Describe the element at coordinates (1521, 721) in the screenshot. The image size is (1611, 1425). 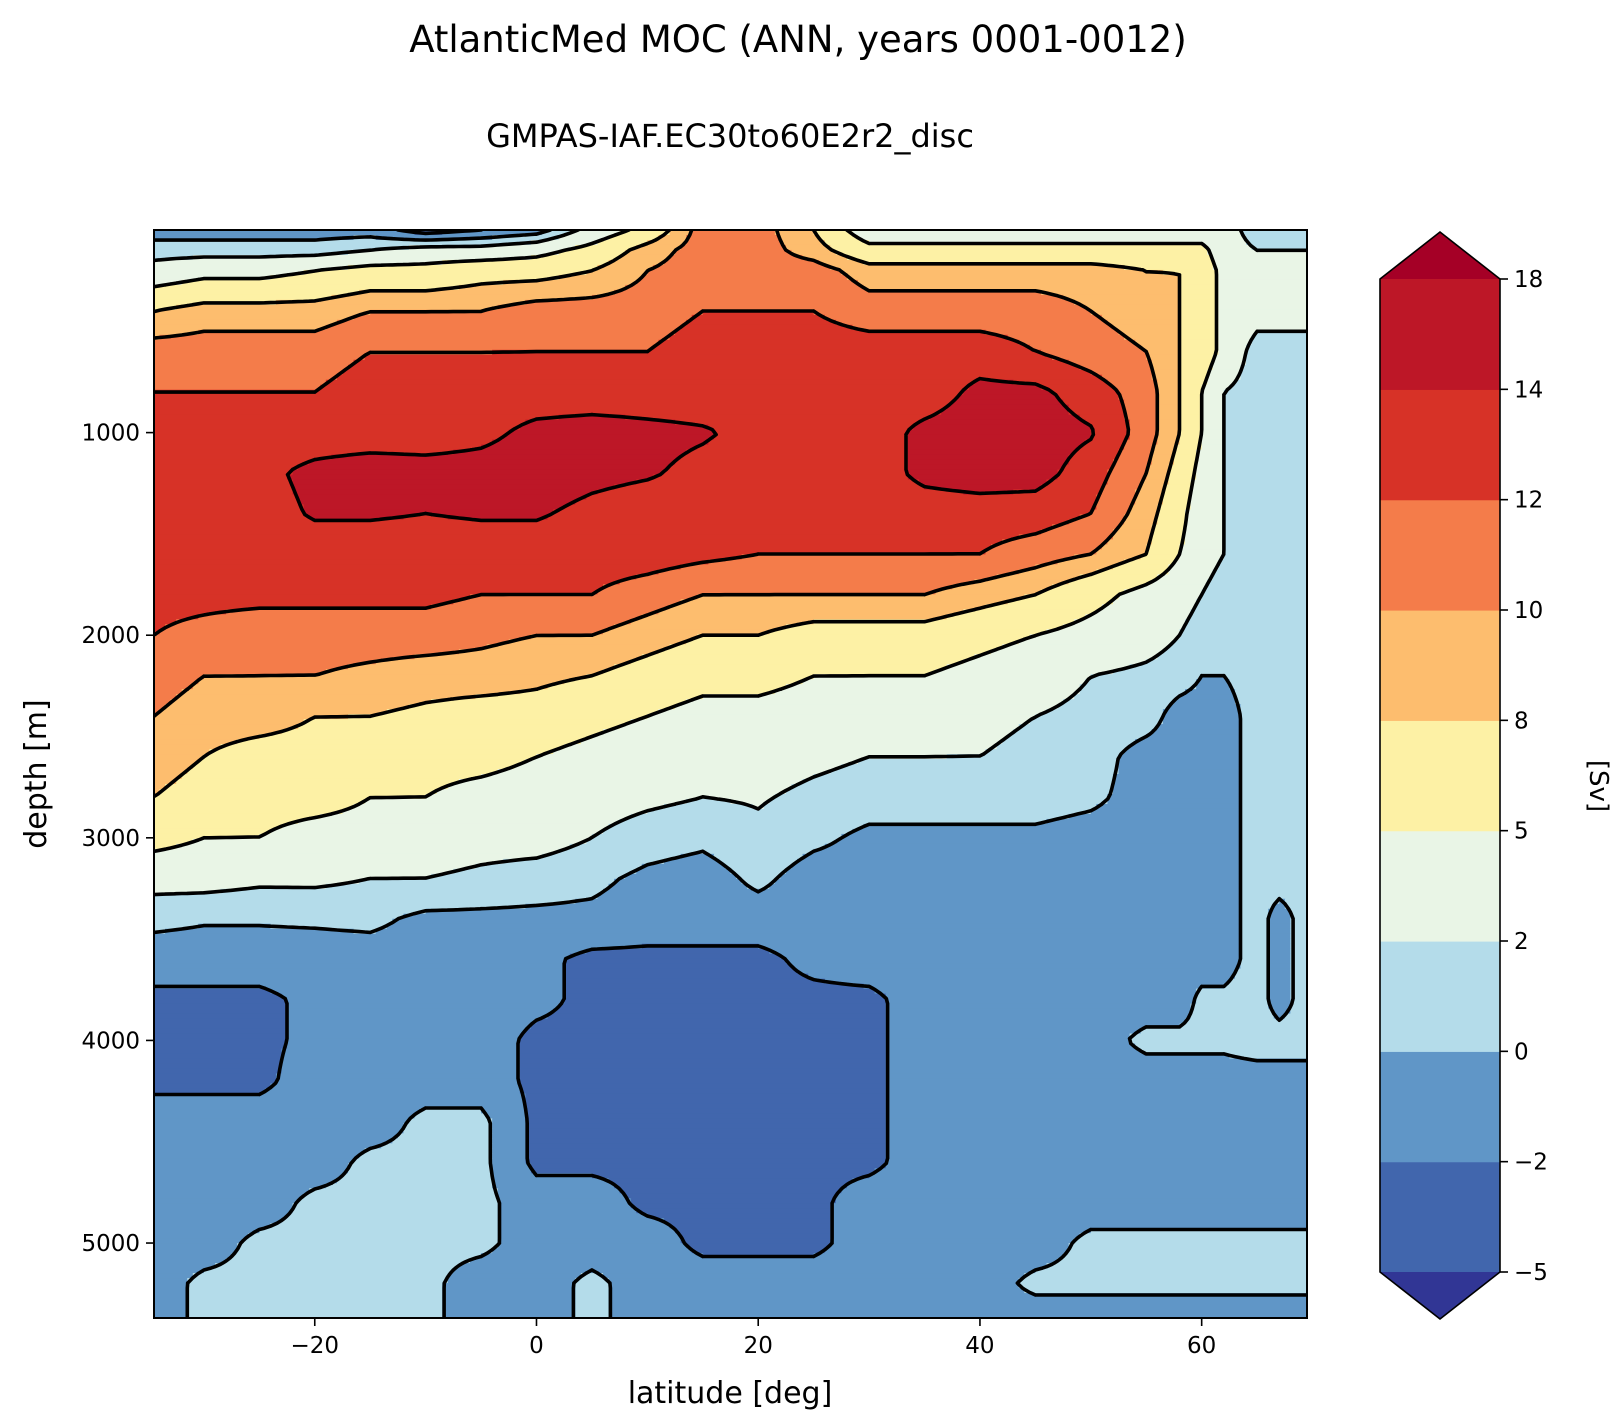
I see `colorbar-tick-label: 8` at that location.